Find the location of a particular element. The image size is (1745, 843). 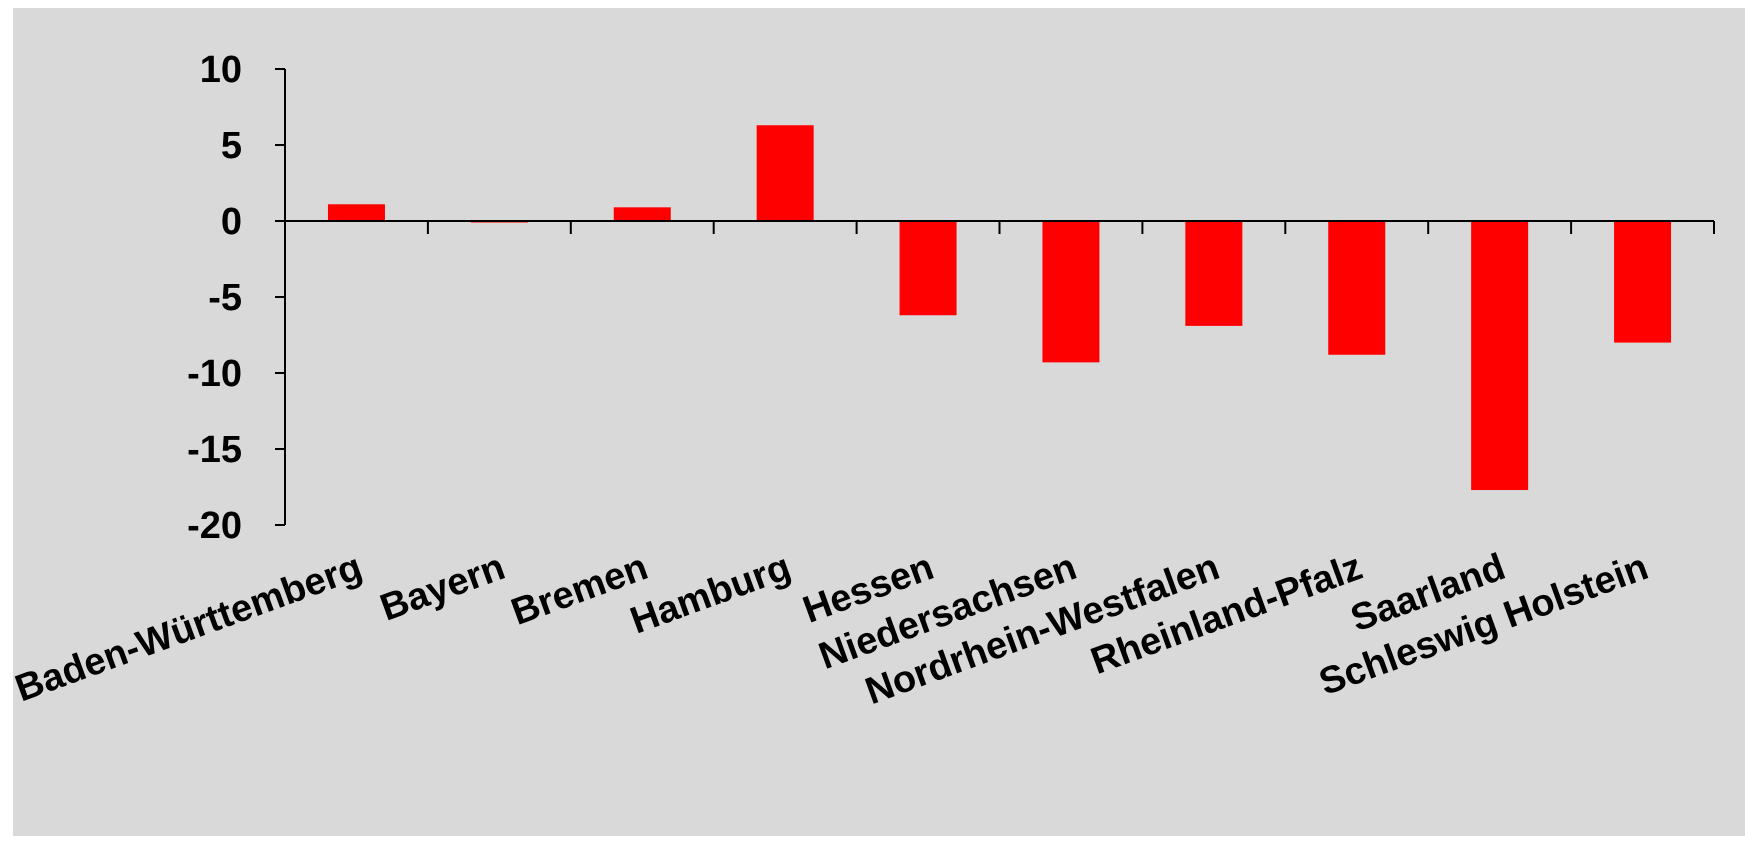

bar-nordrhein-westfalen is located at coordinates (1214, 273).